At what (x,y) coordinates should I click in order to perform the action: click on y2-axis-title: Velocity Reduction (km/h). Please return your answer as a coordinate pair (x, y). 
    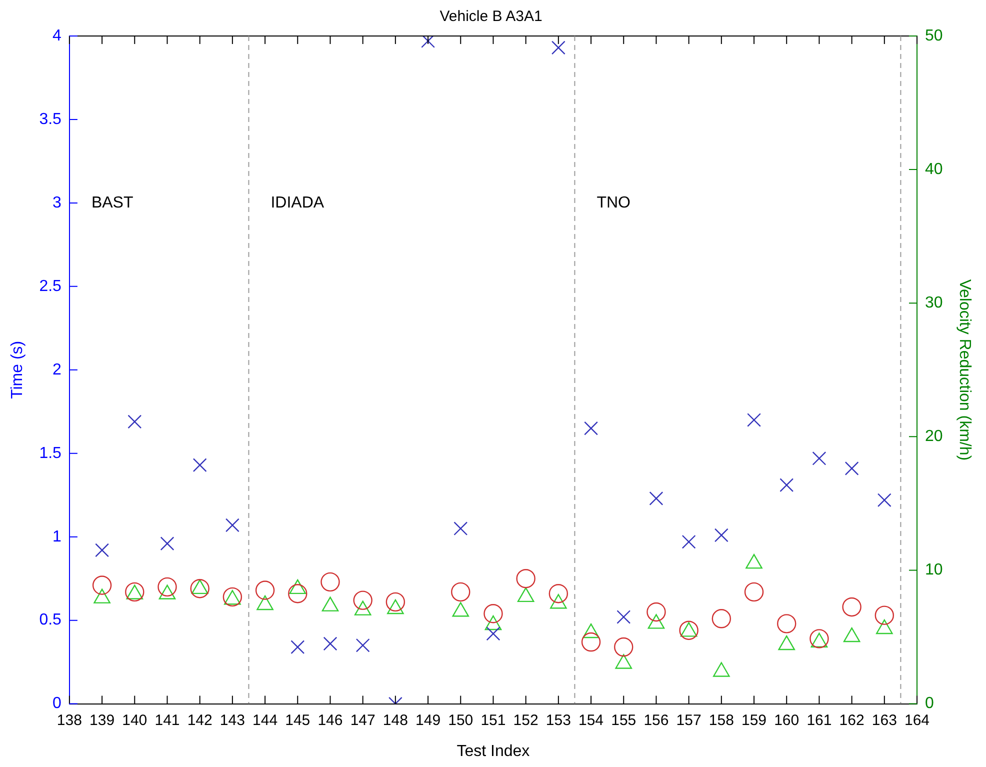
    Looking at the image, I should click on (964, 370).